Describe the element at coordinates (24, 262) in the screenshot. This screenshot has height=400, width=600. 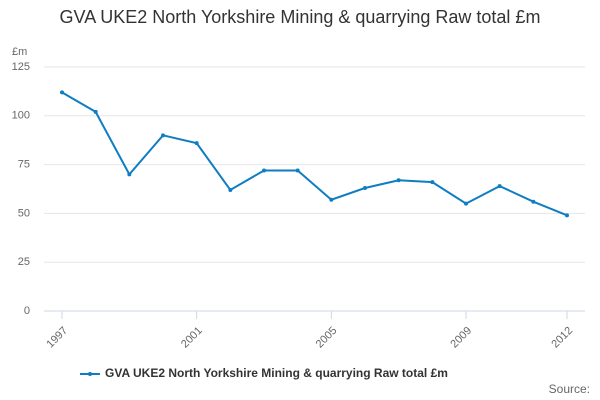
I see `y-tick-label: 25` at that location.